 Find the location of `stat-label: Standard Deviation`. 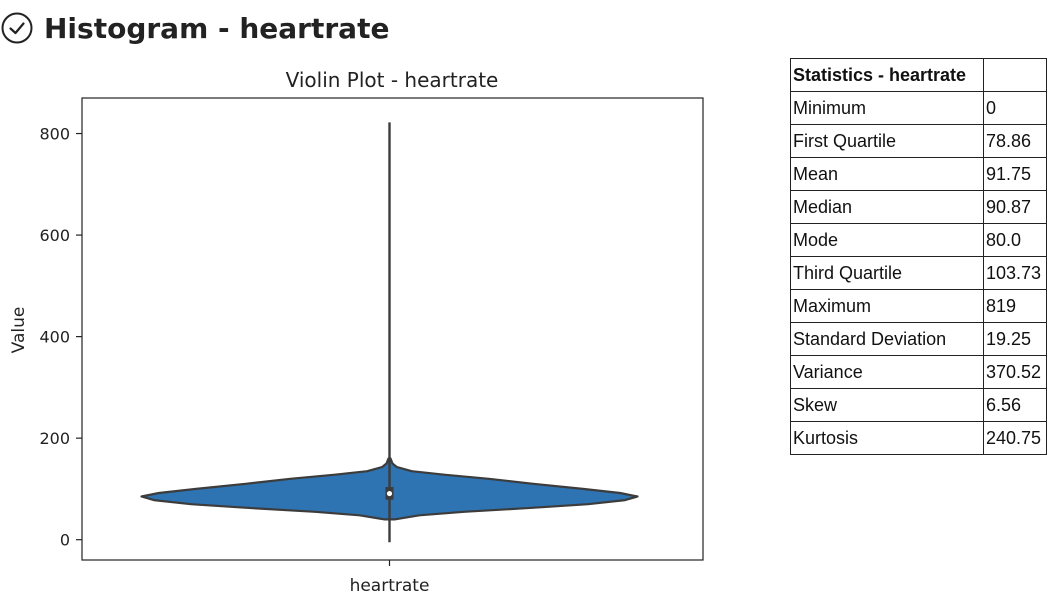

stat-label: Standard Deviation is located at coordinates (887, 339).